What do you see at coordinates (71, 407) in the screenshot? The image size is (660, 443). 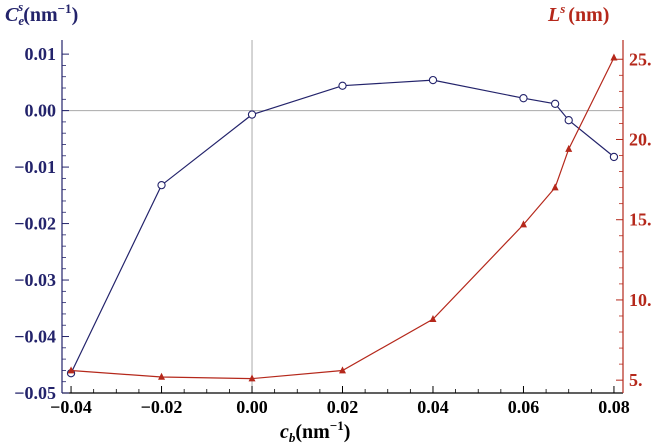 I see `x-tick-label: −0.04` at bounding box center [71, 407].